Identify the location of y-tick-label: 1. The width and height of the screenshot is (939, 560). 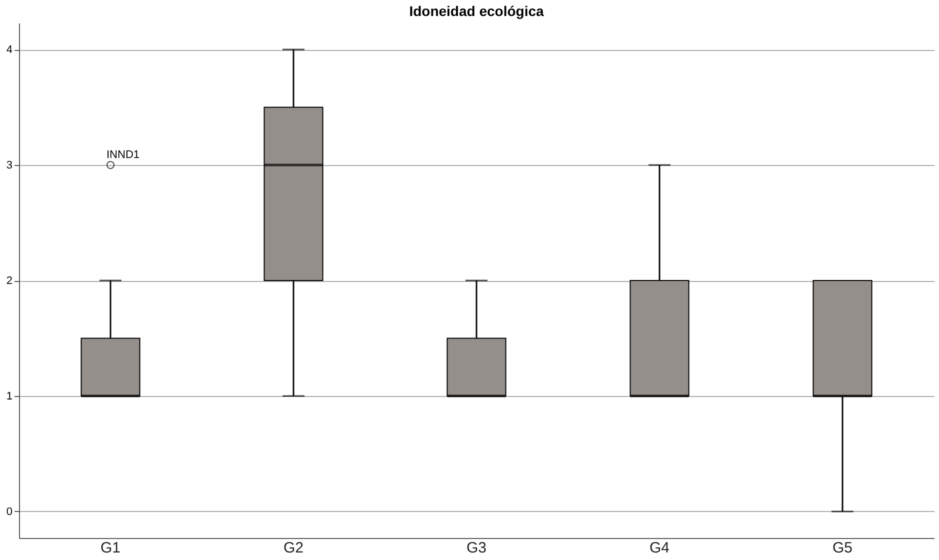
(9, 396).